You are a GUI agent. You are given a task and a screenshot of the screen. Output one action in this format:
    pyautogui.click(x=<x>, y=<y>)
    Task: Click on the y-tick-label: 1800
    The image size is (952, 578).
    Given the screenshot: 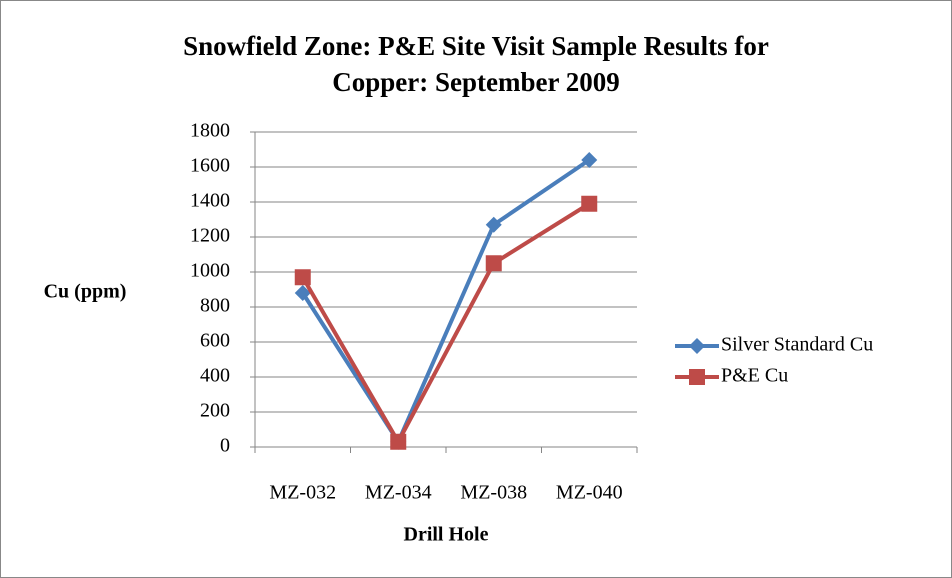 What is the action you would take?
    pyautogui.click(x=210, y=131)
    